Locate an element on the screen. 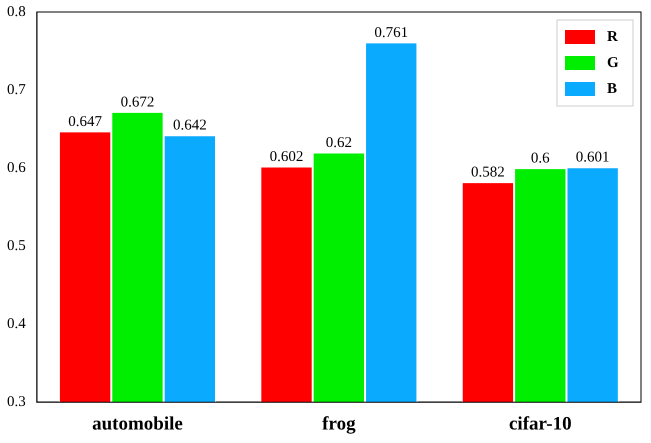  y-tick-label: 0.7 is located at coordinates (16, 90).